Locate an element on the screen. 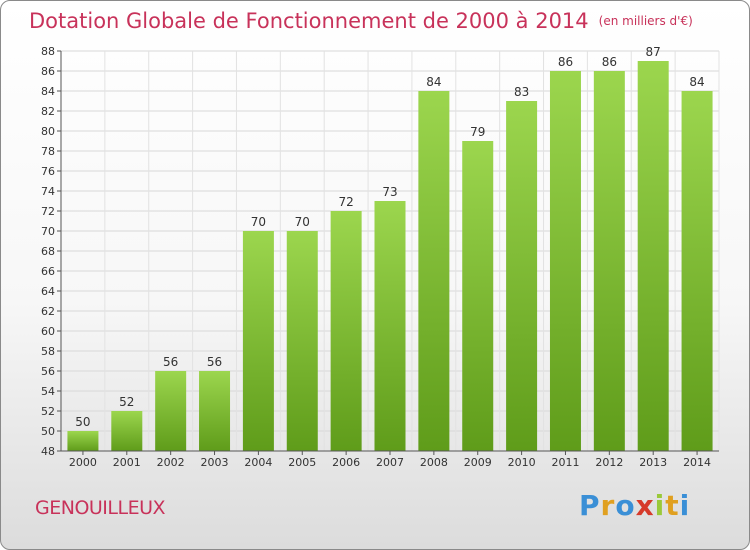 The height and width of the screenshot is (550, 750). y-tick-label: 70 is located at coordinates (48, 231).